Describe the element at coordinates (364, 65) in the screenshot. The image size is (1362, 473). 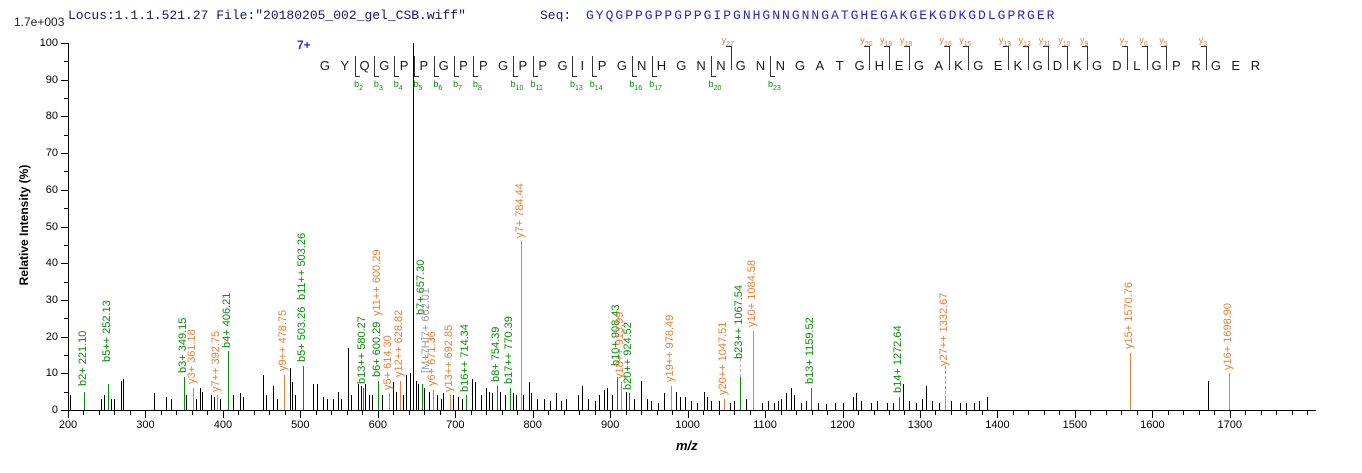
I see `sequence-residue: Q` at that location.